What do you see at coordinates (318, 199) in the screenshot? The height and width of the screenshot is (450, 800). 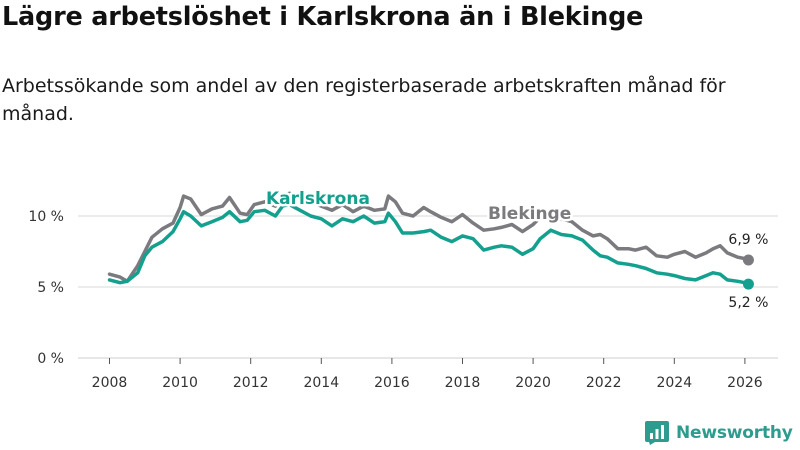 I see `series-label-karlskrona: Karlskrona` at bounding box center [318, 199].